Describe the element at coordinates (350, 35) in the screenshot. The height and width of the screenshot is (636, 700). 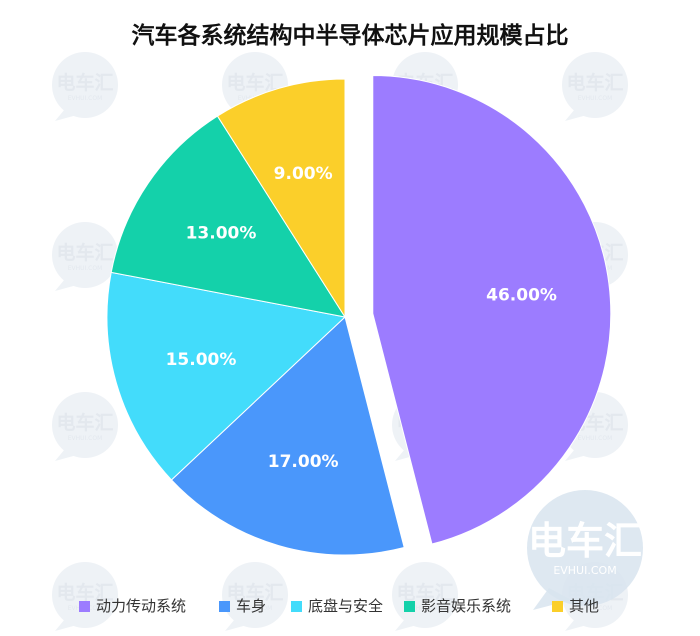
I see `chart-title: 汽车各系统结构中半导体芯片应用规模占比` at that location.